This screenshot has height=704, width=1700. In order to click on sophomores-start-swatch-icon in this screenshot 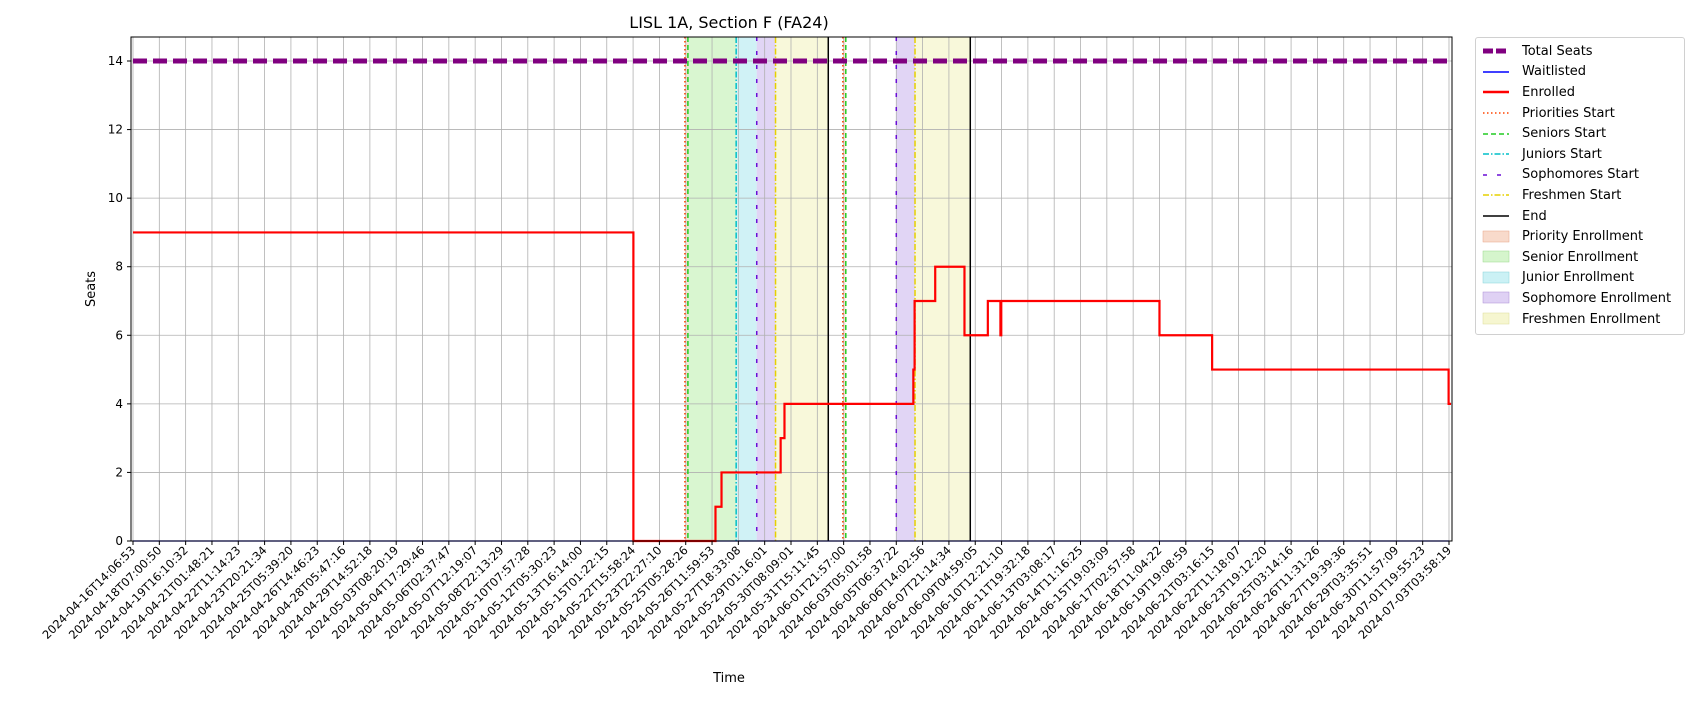, I will do `click(1496, 175)`.